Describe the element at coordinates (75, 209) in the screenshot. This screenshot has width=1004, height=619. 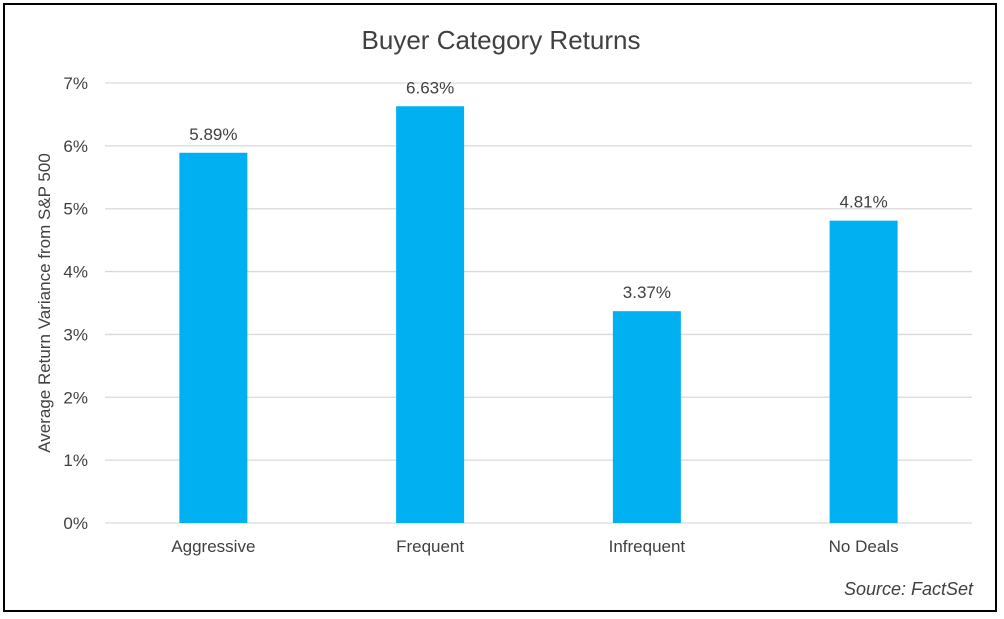
I see `y-tick-label: 5%` at that location.